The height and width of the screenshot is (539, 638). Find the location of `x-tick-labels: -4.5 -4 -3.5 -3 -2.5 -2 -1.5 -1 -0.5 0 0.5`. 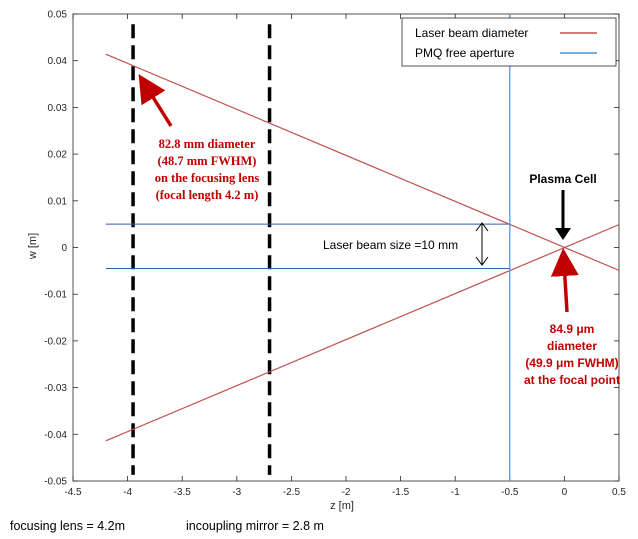

x-tick-labels: -4.5 -4 -3.5 -3 -2.5 -2 -1.5 -1 -0.5 0 0.5 is located at coordinates (345, 492).